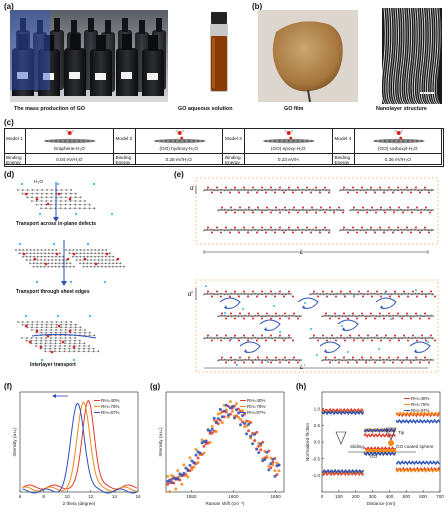 Image resolution: width=448 pixels, height=518 pixels. I want to click on friction-trace-return, so click(342, 471).